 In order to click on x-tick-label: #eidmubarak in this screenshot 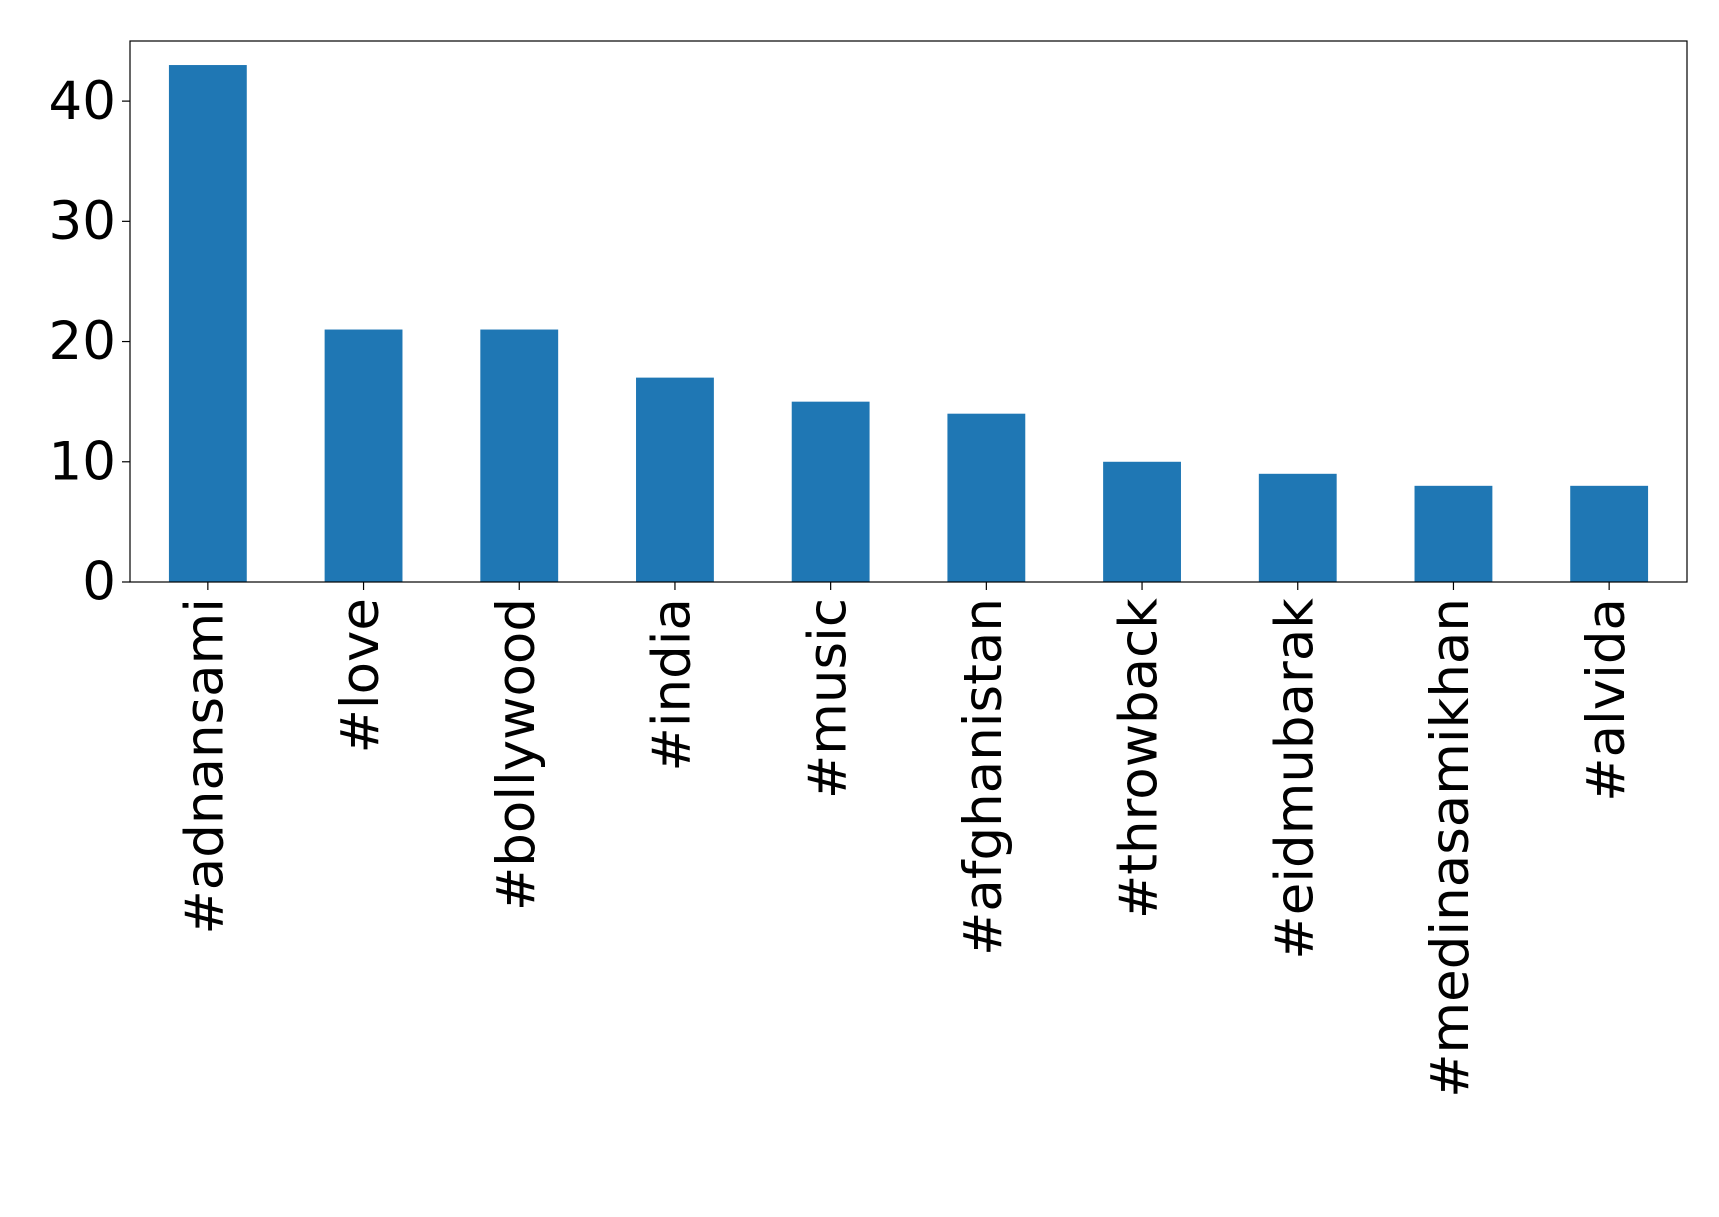, I will do `click(1294, 779)`.